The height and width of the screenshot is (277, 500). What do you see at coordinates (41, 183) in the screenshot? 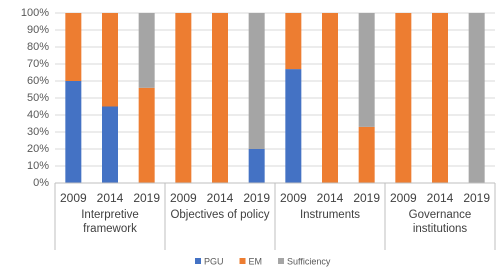
I see `y-tick-label: 0%` at bounding box center [41, 183].